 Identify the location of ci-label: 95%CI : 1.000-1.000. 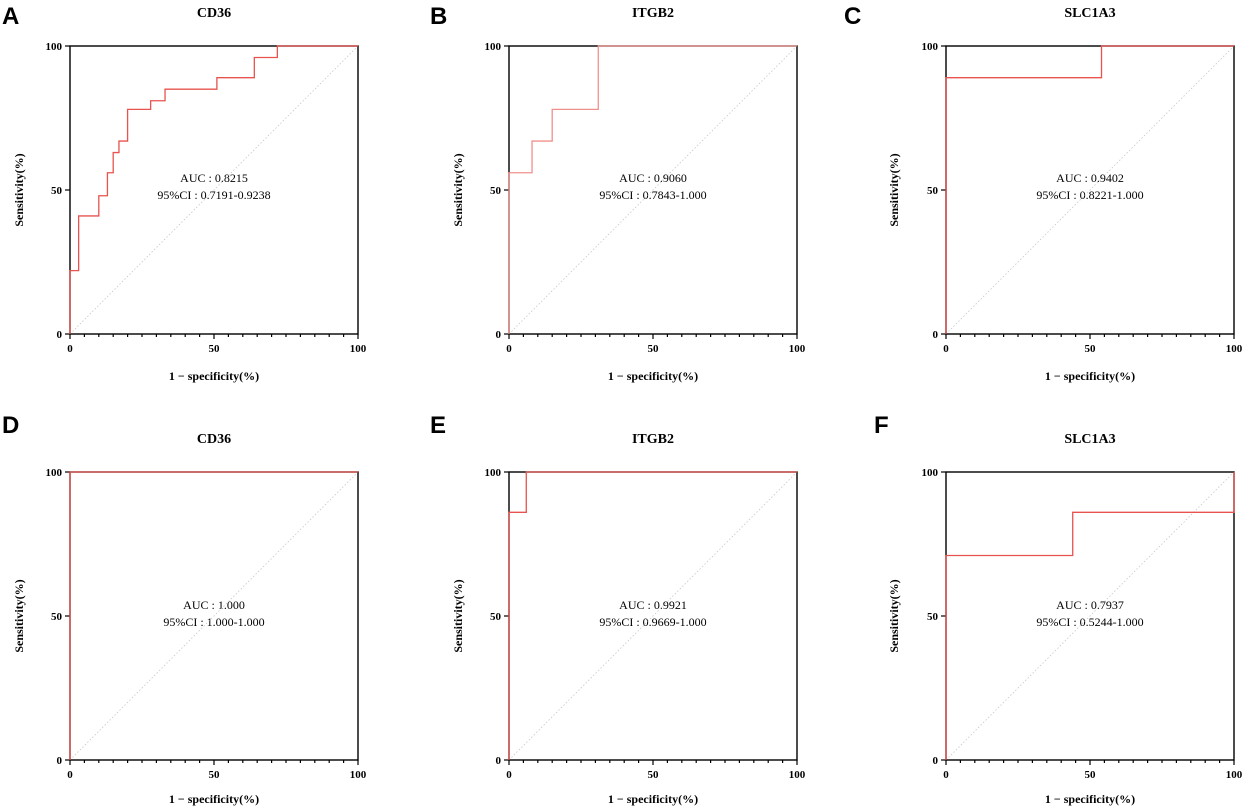
(213, 622).